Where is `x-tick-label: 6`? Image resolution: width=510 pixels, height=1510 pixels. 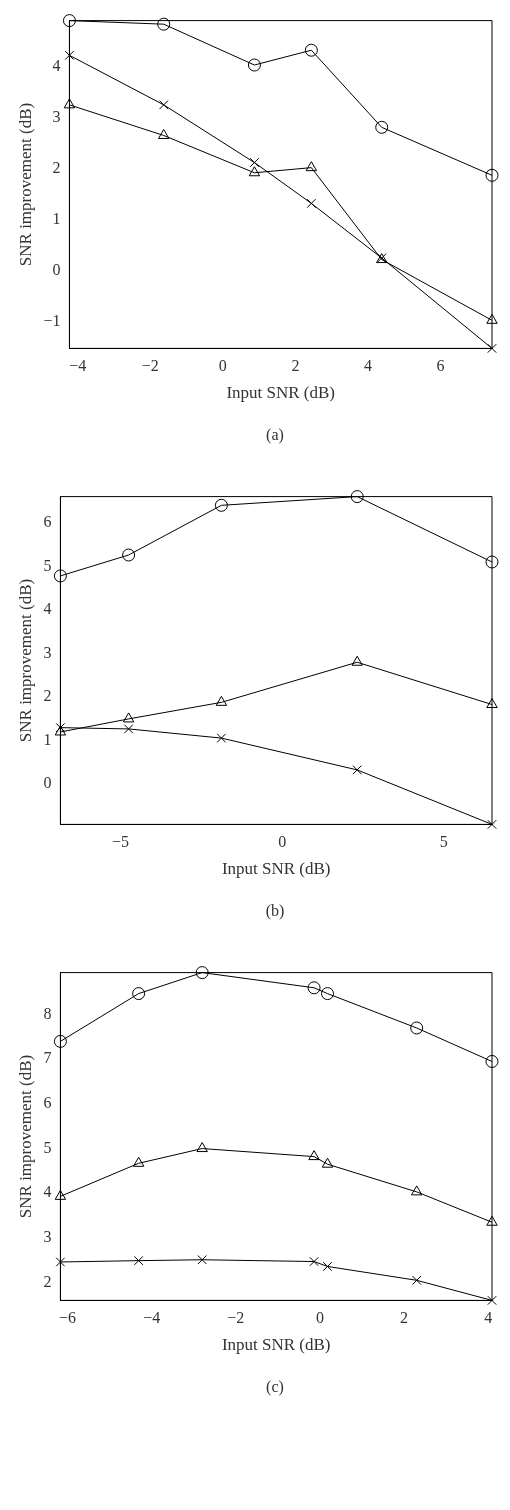 x-tick-label: 6 is located at coordinates (440, 366).